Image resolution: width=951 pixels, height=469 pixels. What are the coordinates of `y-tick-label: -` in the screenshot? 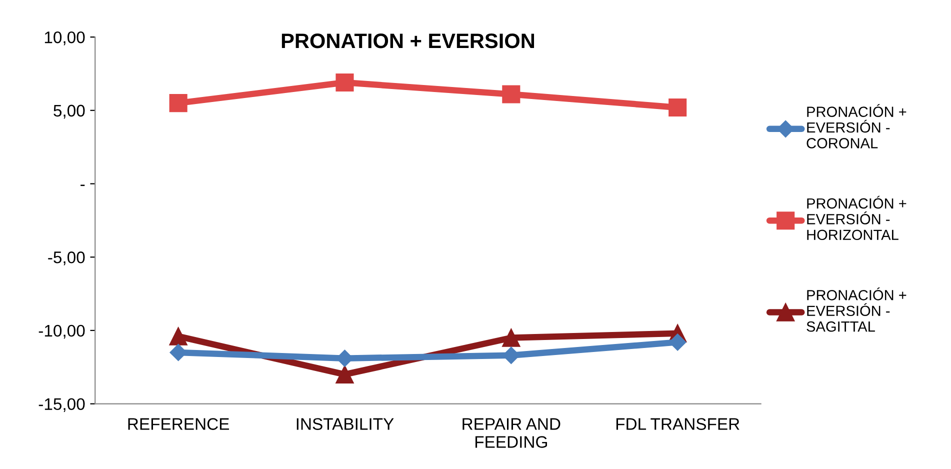 It's located at (82, 185).